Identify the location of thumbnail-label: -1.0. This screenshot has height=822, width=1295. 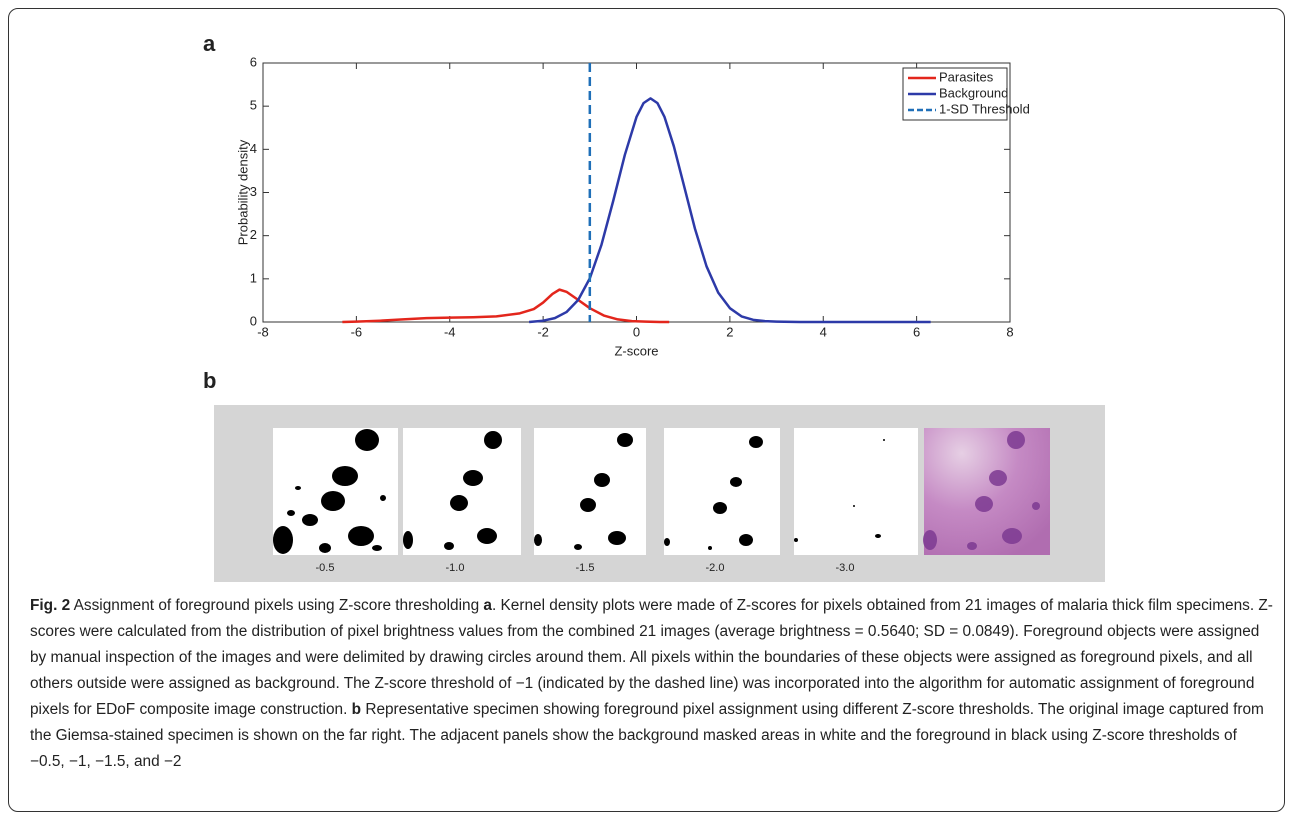
(455, 568).